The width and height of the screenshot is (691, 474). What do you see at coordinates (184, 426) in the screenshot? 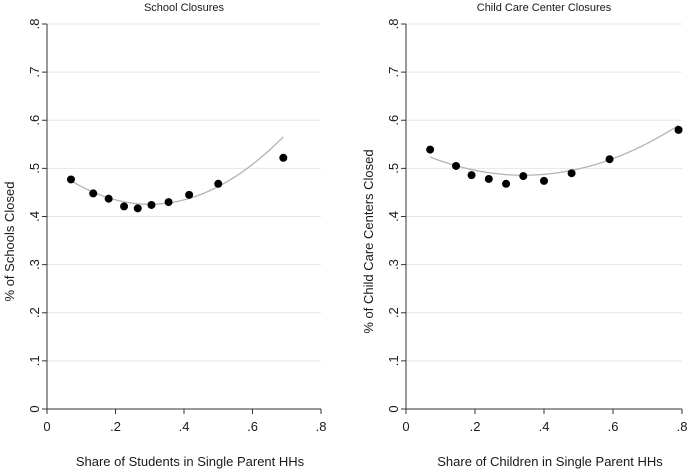
I see `school-x-tick-label-2: .4` at bounding box center [184, 426].